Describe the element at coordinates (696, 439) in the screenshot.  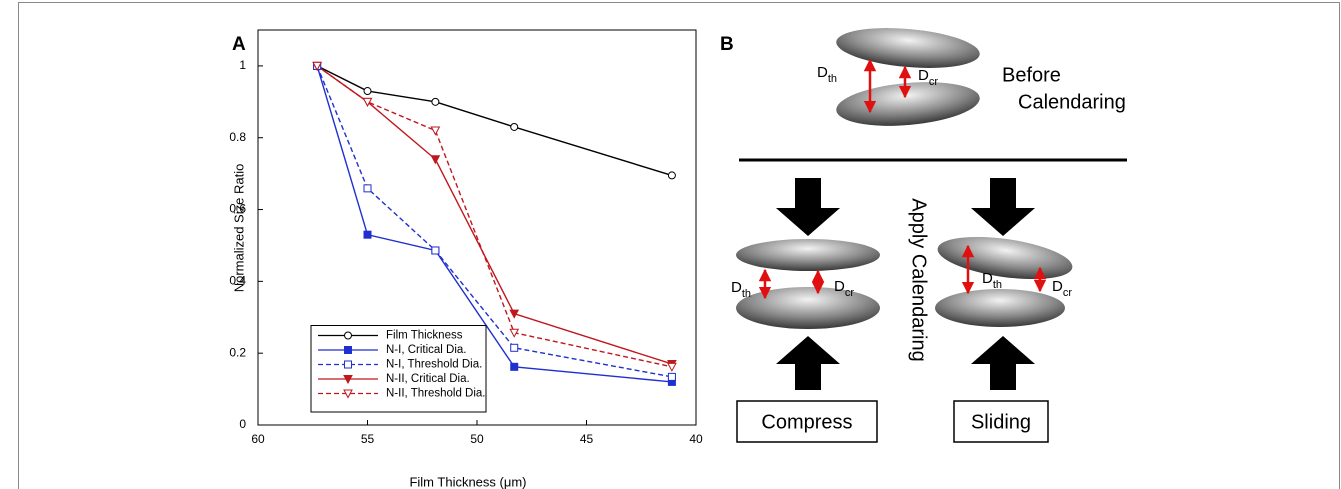
I see `x-tick-label: 40` at that location.